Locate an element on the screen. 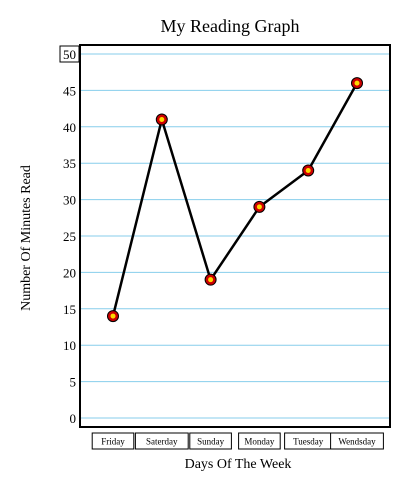  x-axis-label: Days Of The Week is located at coordinates (238, 464).